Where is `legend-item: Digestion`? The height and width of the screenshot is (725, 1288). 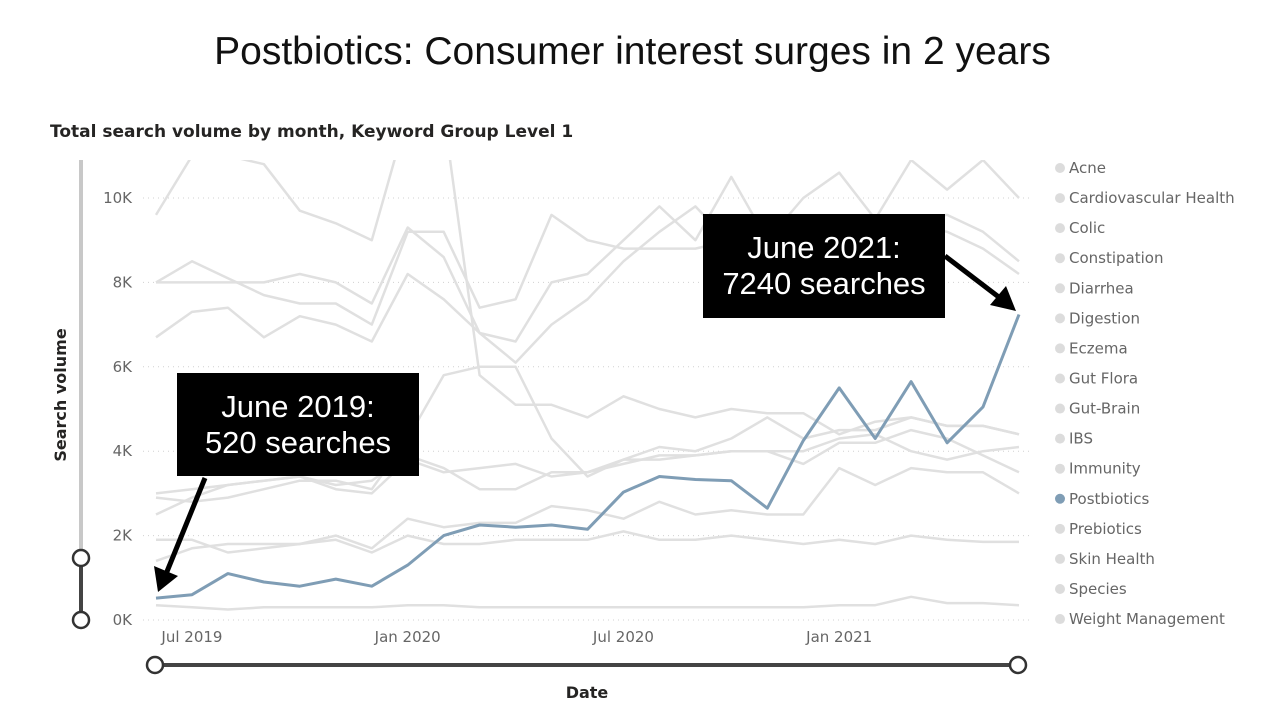
legend-item: Digestion is located at coordinates (1097, 318).